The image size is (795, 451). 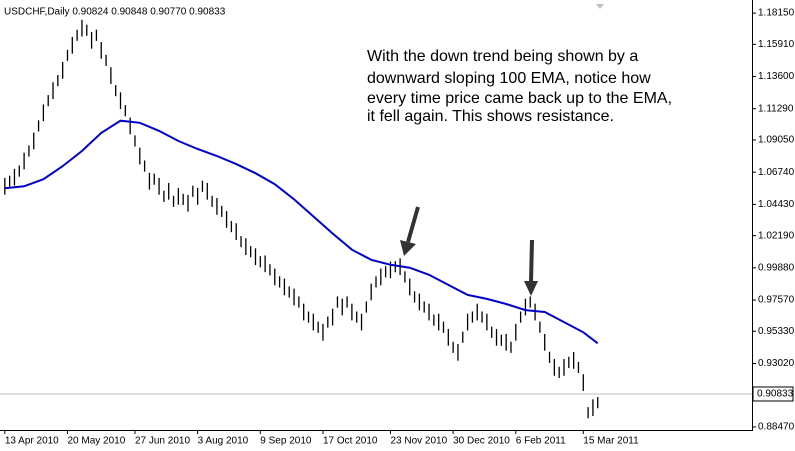 What do you see at coordinates (350, 441) in the screenshot?
I see `x-tick-label: 17 Oct 2010` at bounding box center [350, 441].